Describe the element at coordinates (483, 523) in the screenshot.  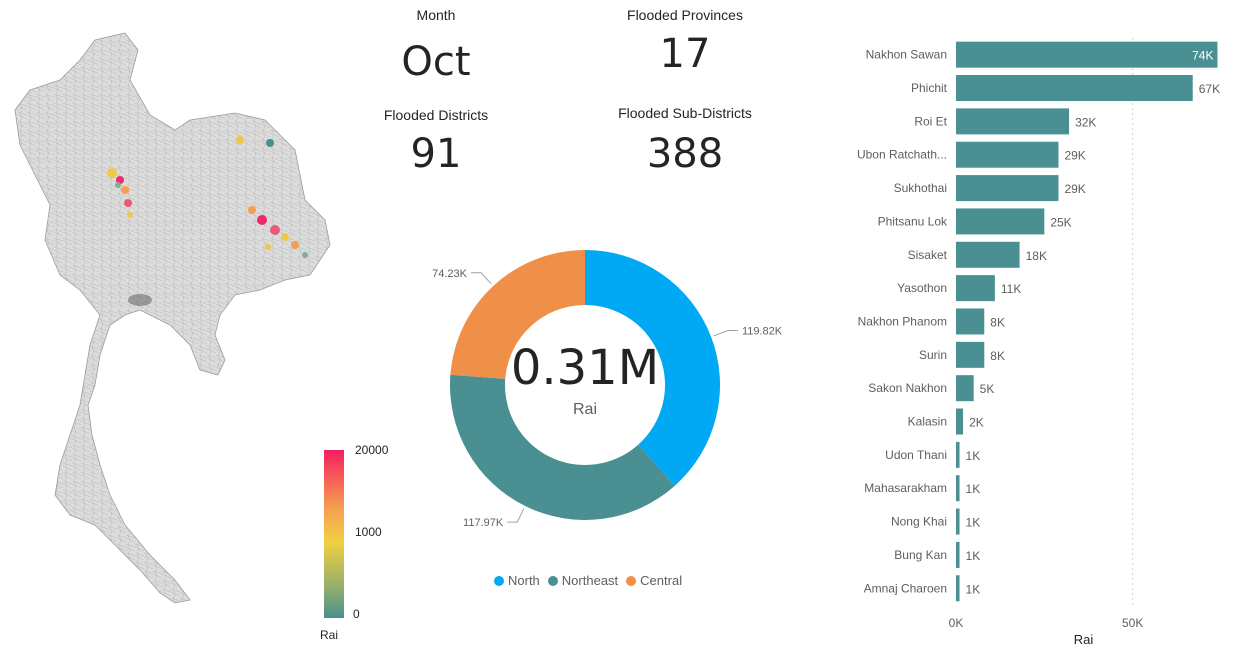
I see `donut-data-label: 117.97K` at that location.